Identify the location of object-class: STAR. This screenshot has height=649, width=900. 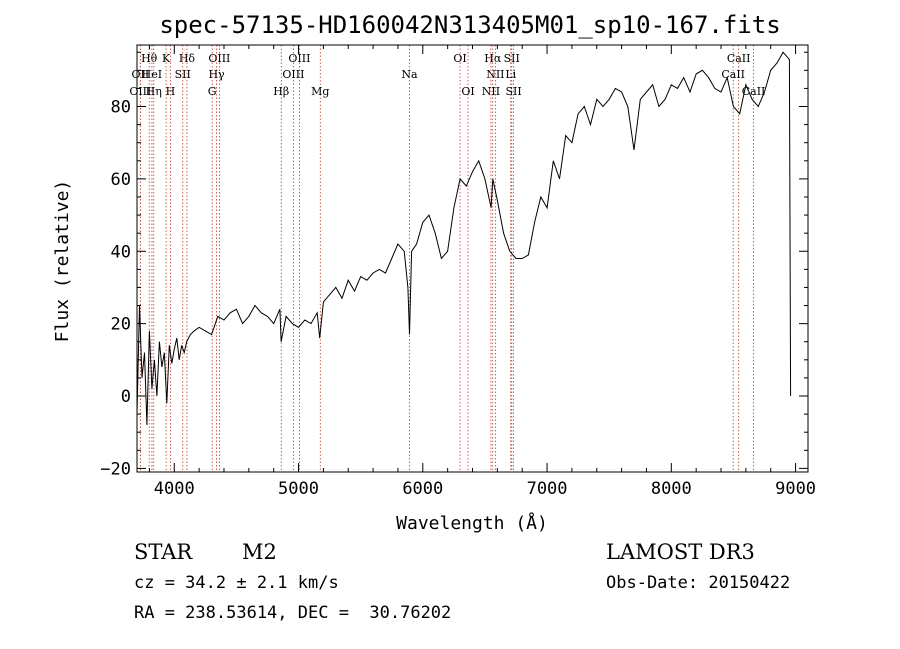
(163, 552).